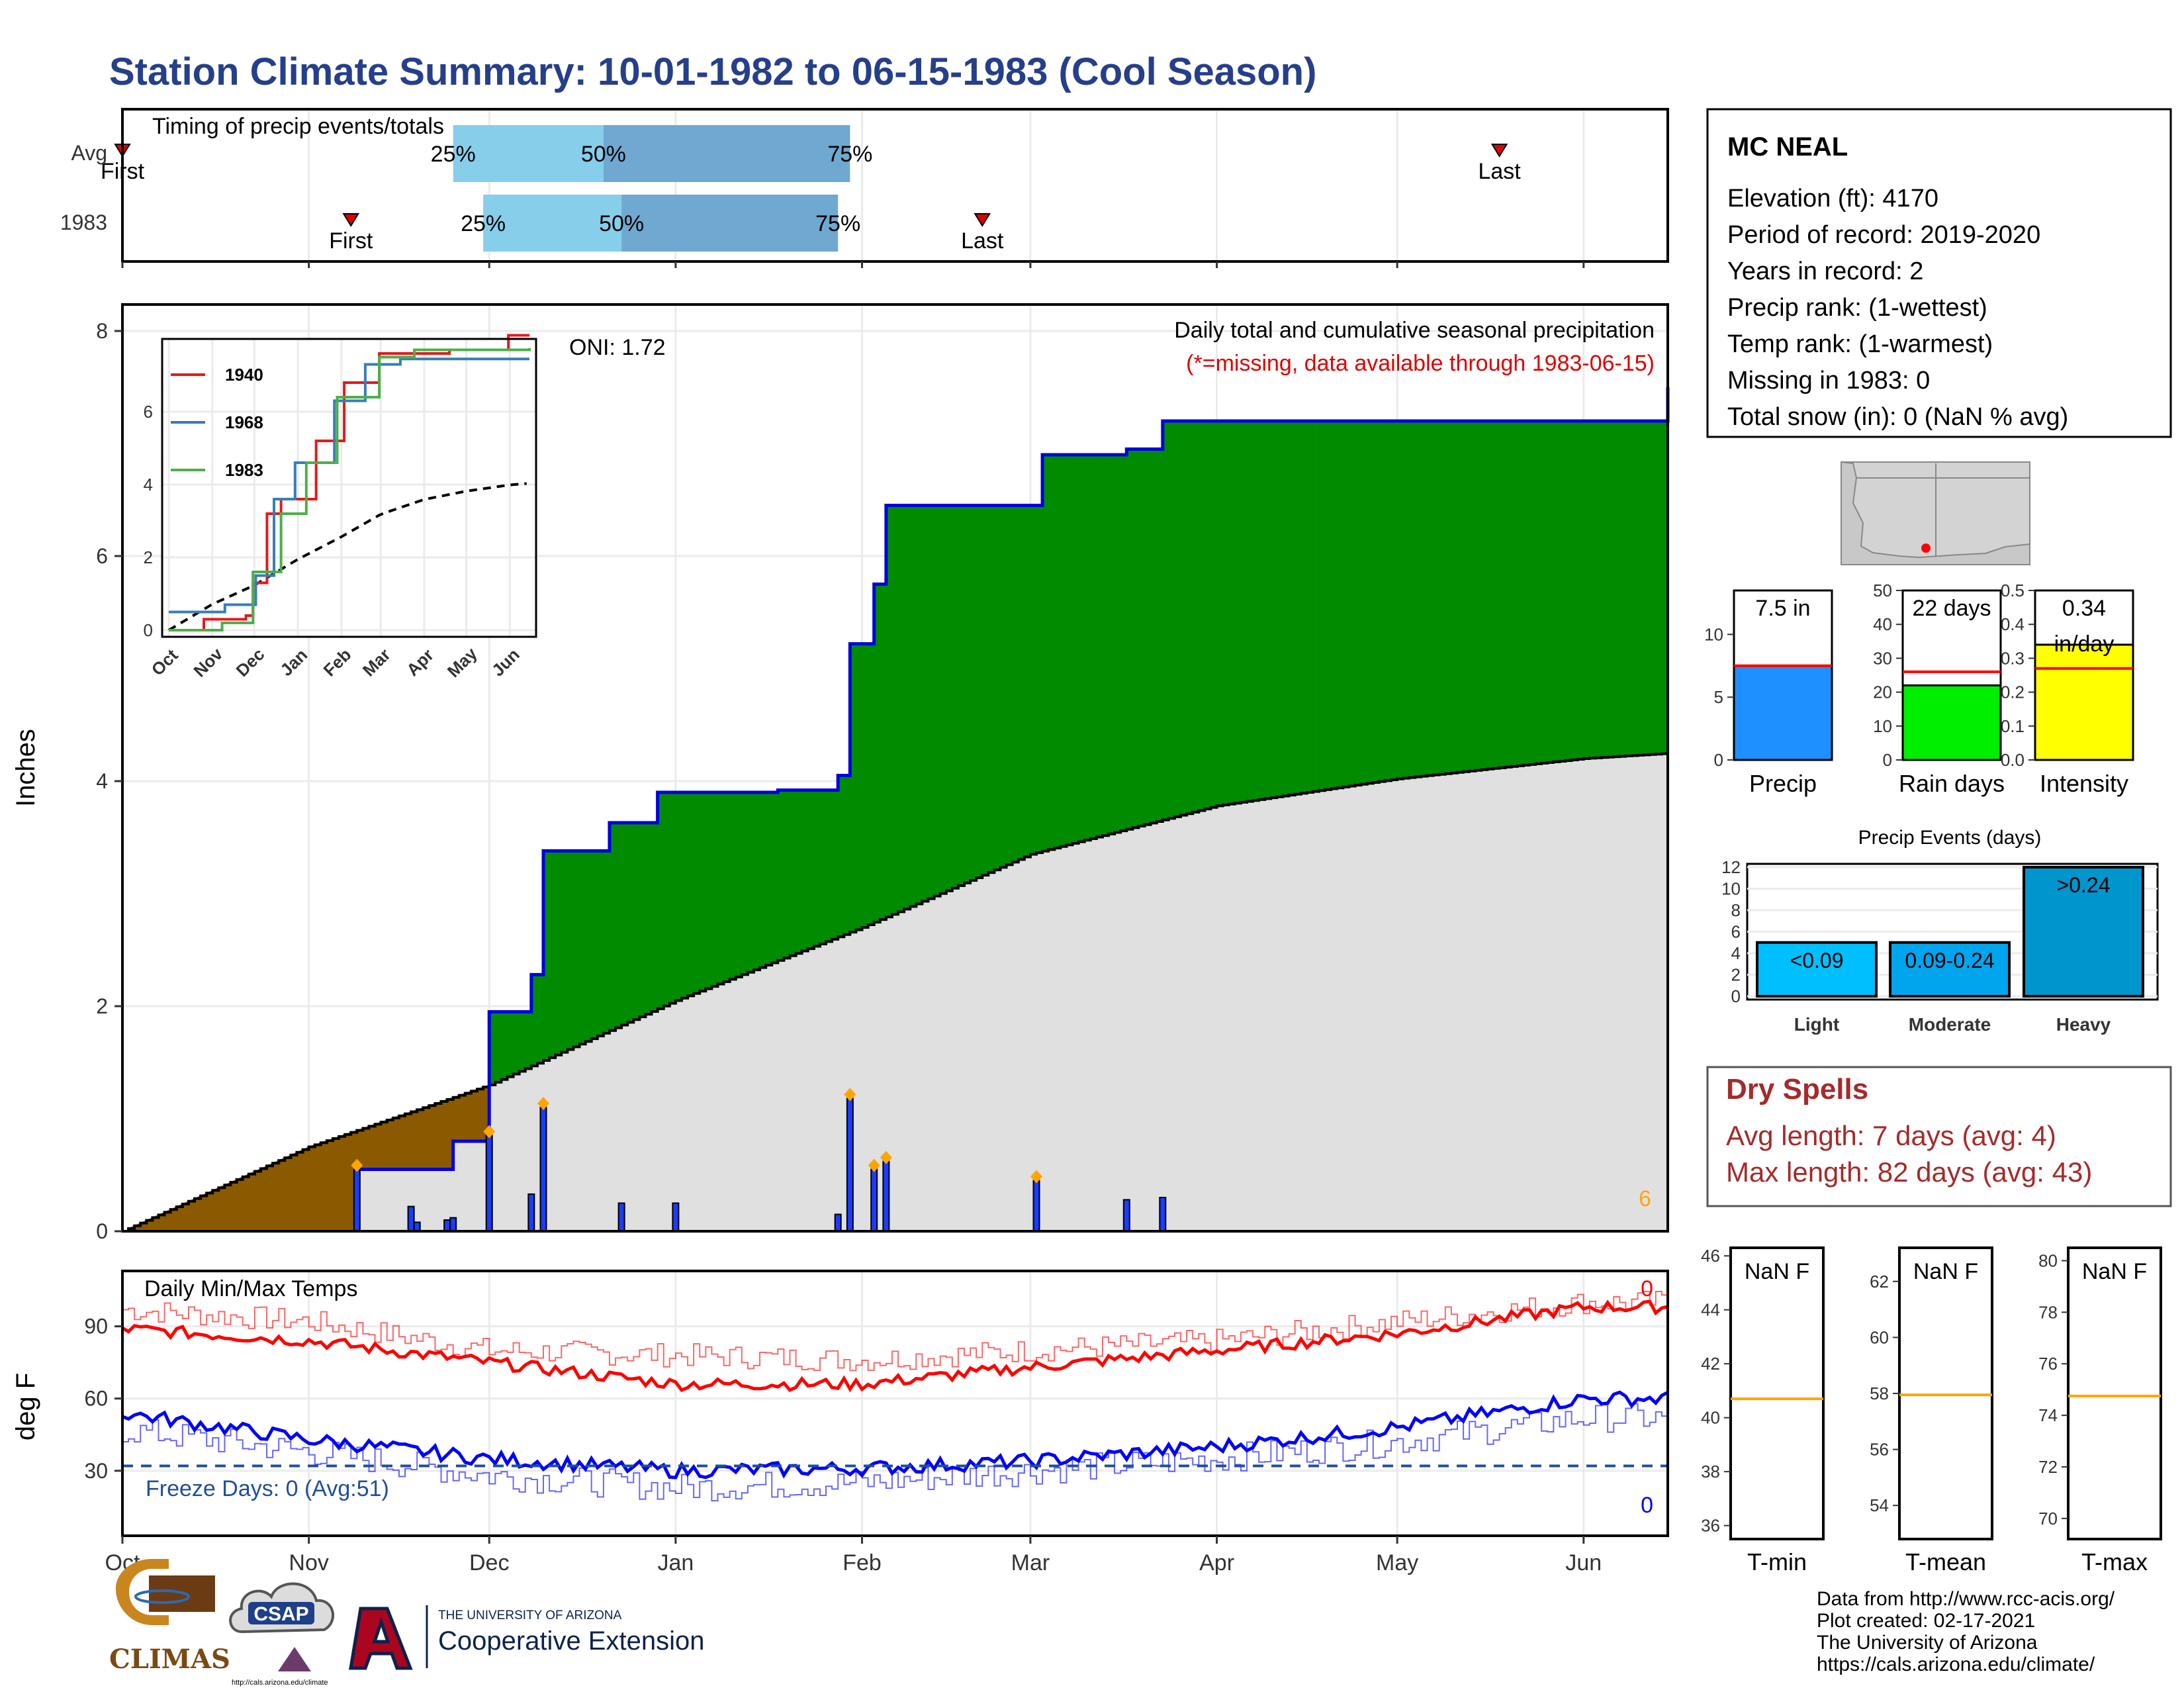  What do you see at coordinates (170, 1617) in the screenshot?
I see `climas-logo: CLIMAS` at bounding box center [170, 1617].